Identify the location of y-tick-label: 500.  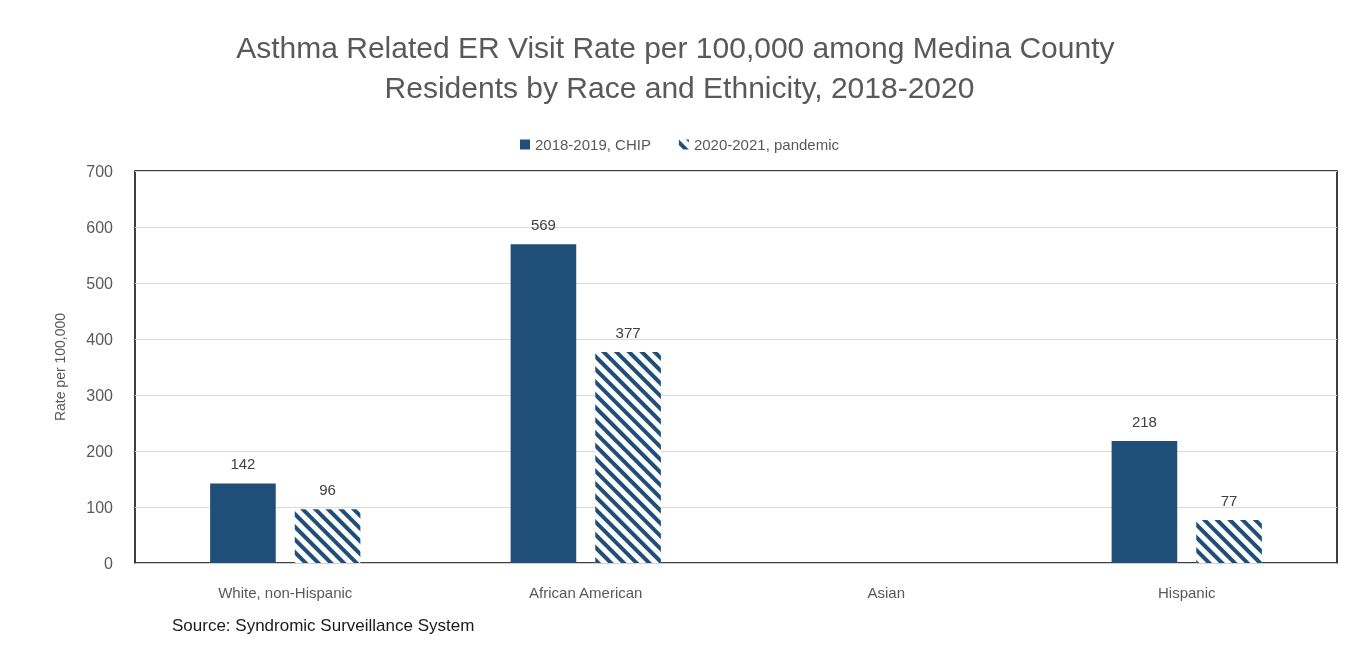
(100, 283).